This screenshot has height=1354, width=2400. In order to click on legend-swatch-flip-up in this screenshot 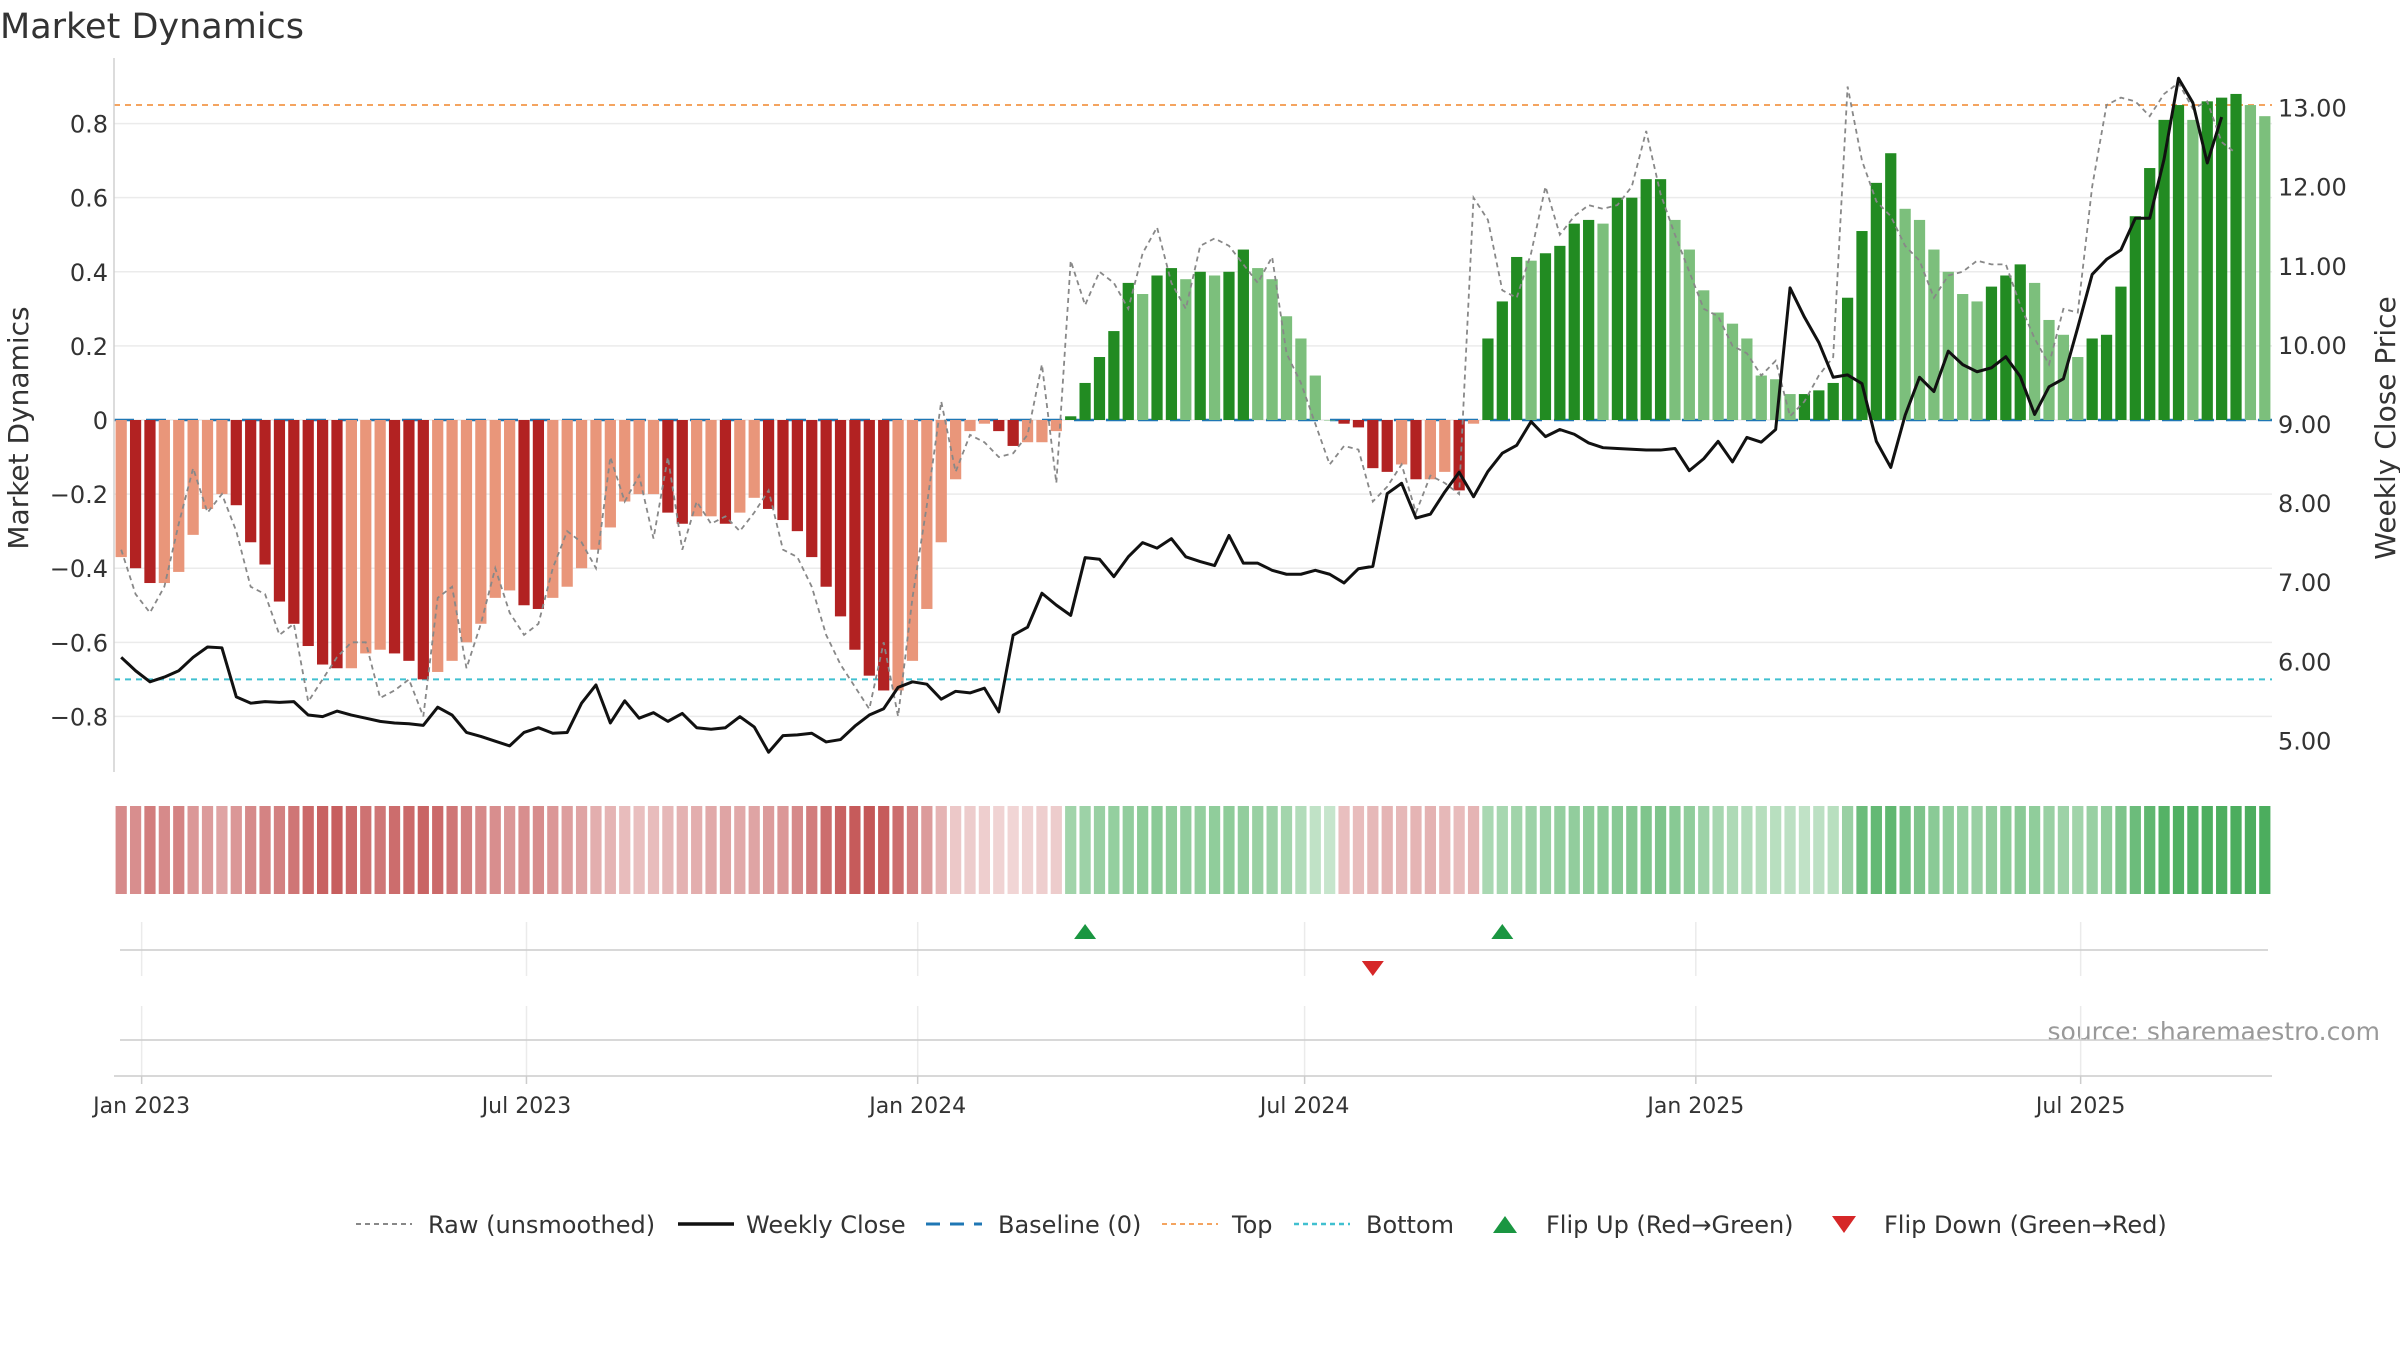, I will do `click(1505, 1224)`.